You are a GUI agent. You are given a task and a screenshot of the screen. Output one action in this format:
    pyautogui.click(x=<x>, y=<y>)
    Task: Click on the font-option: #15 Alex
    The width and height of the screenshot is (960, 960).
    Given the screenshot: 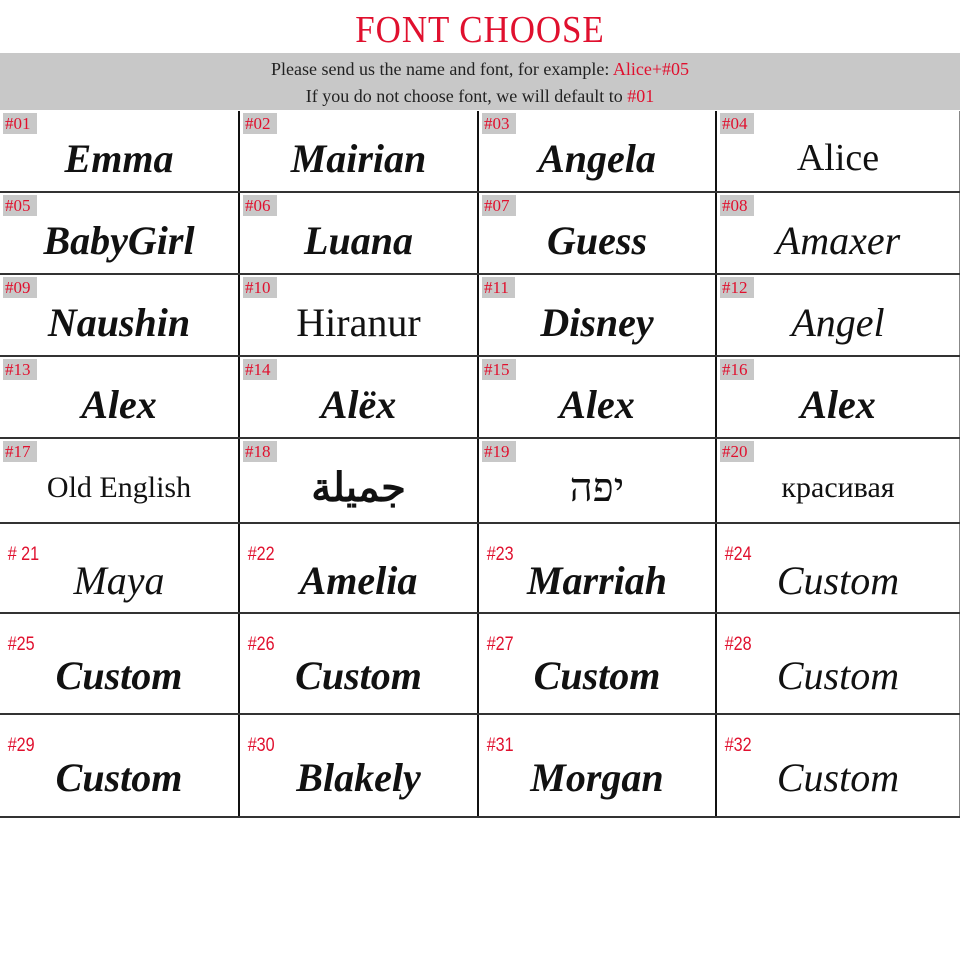 What is the action you would take?
    pyautogui.click(x=598, y=397)
    